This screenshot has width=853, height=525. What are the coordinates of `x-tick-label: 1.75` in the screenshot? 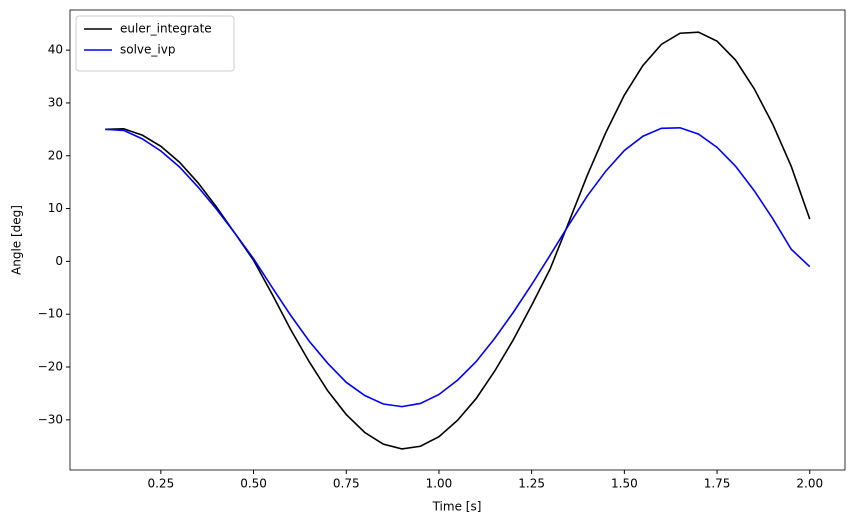 It's located at (717, 484).